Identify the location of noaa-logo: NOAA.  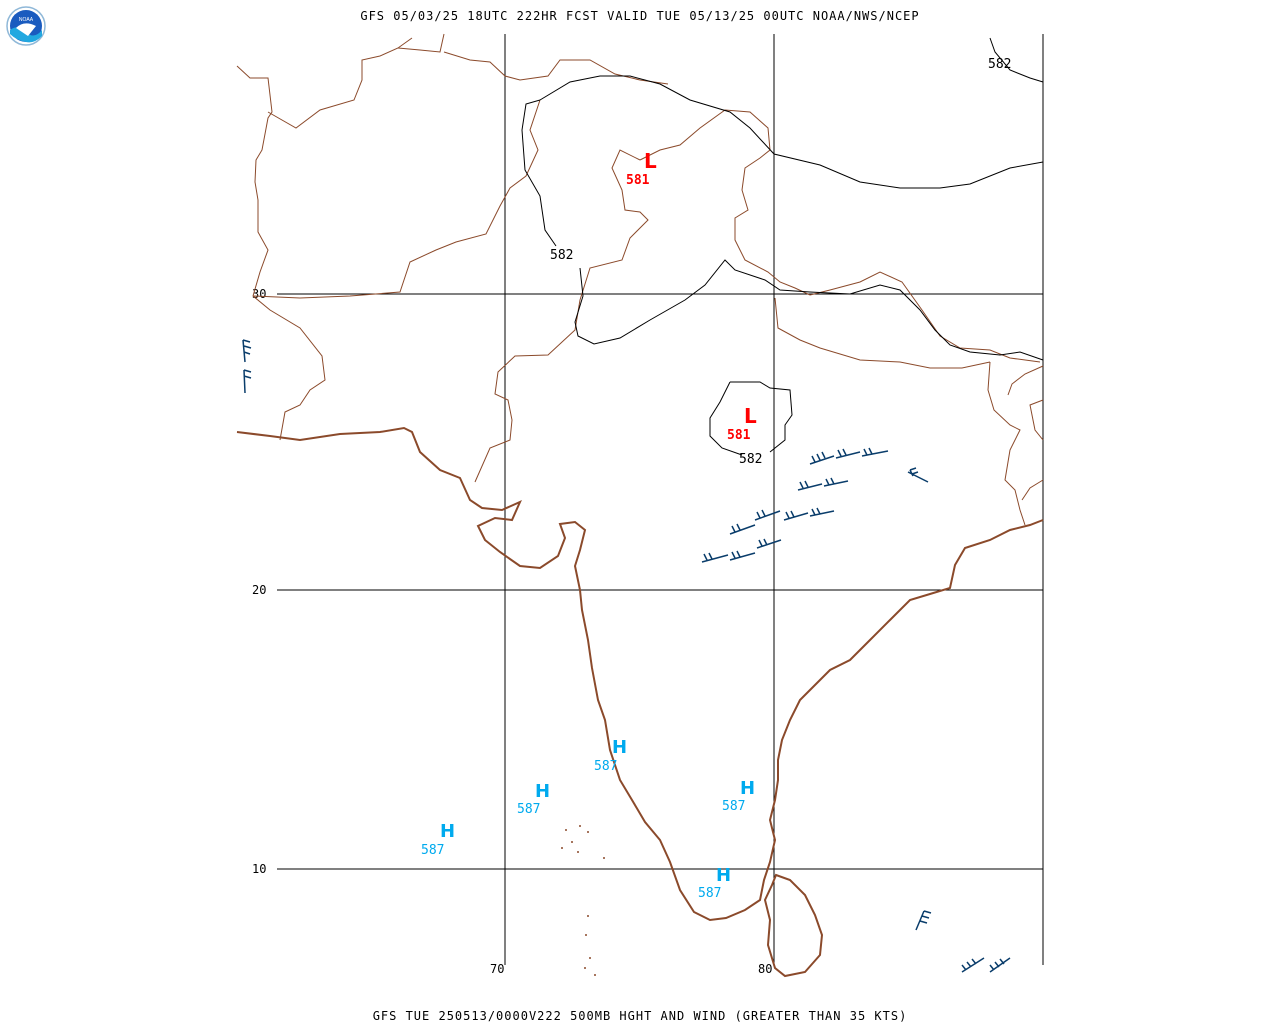
(26, 26).